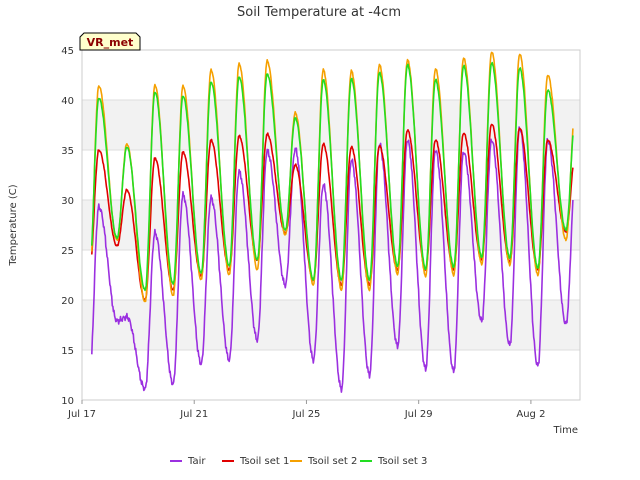 The height and width of the screenshot is (480, 640). I want to click on legend: Tair Tsoil set 1 Tsoil set 2 Tsoil set 3, so click(298, 461).